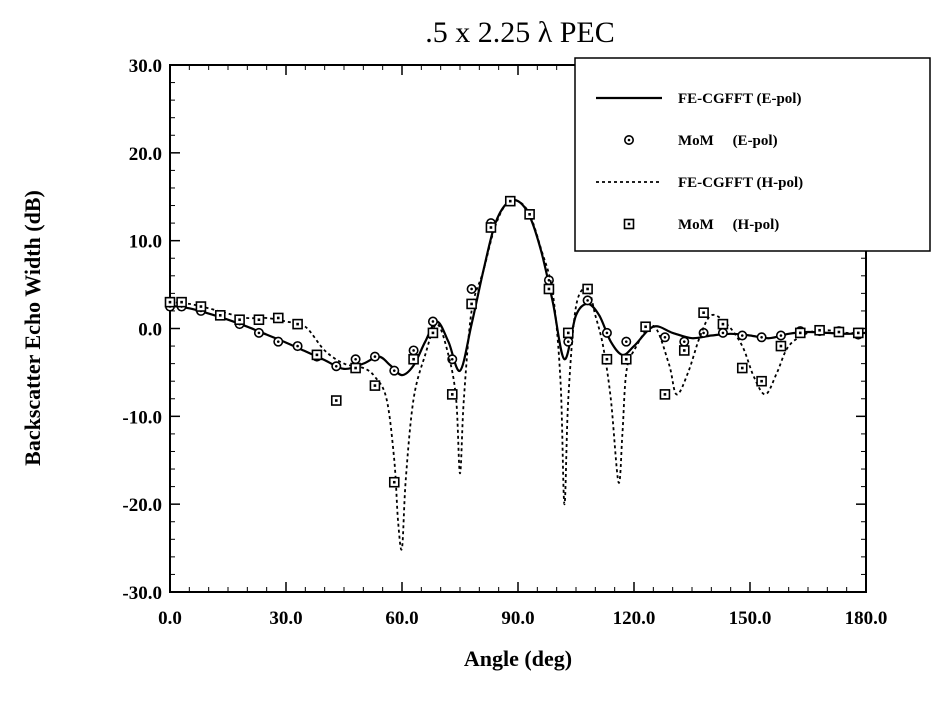 The height and width of the screenshot is (704, 935). I want to click on y-tick-label: 30.0, so click(145, 66).